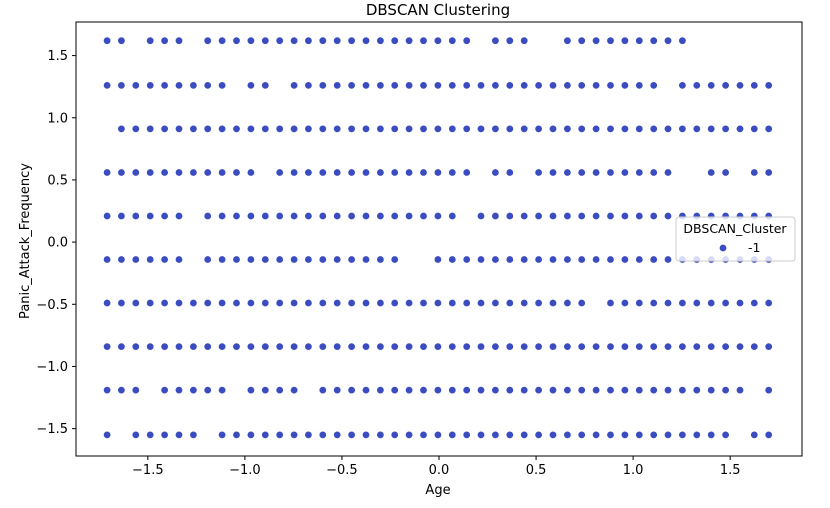 The width and height of the screenshot is (830, 508). Describe the element at coordinates (52, 305) in the screenshot. I see `y-tick-label: −0.5` at that location.